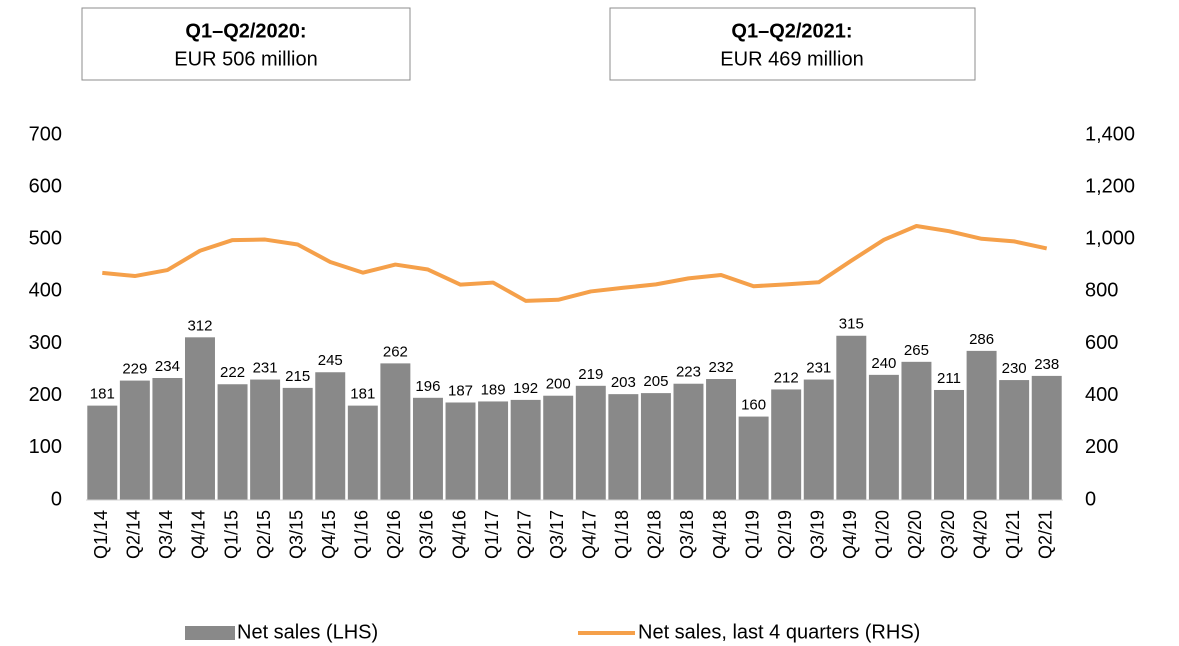 This screenshot has width=1179, height=646. Describe the element at coordinates (915, 534) in the screenshot. I see `x-tick-label: Q2/20` at that location.